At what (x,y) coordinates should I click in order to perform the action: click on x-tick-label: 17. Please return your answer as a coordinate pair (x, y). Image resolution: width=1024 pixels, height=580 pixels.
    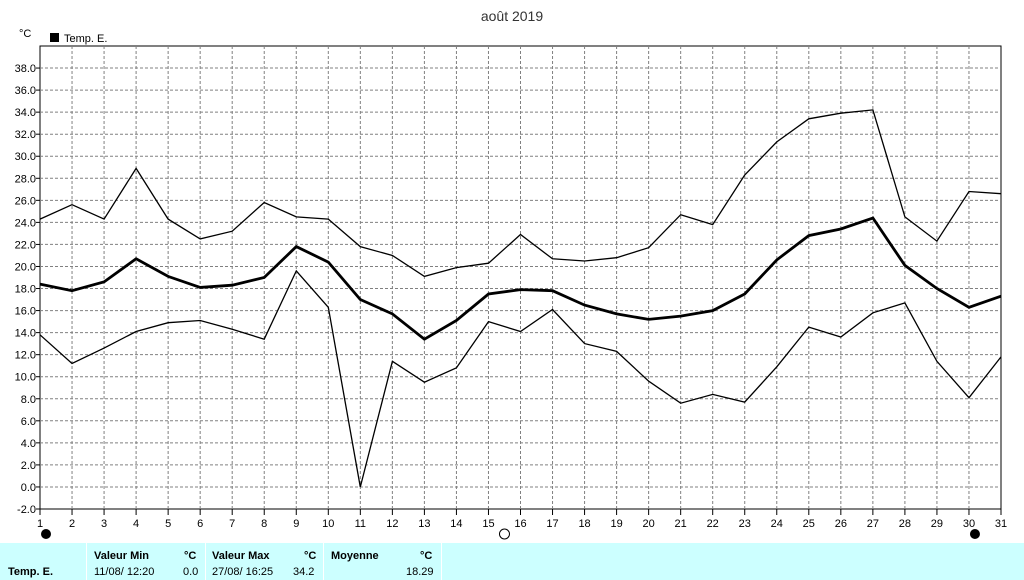
    Looking at the image, I should click on (552, 524).